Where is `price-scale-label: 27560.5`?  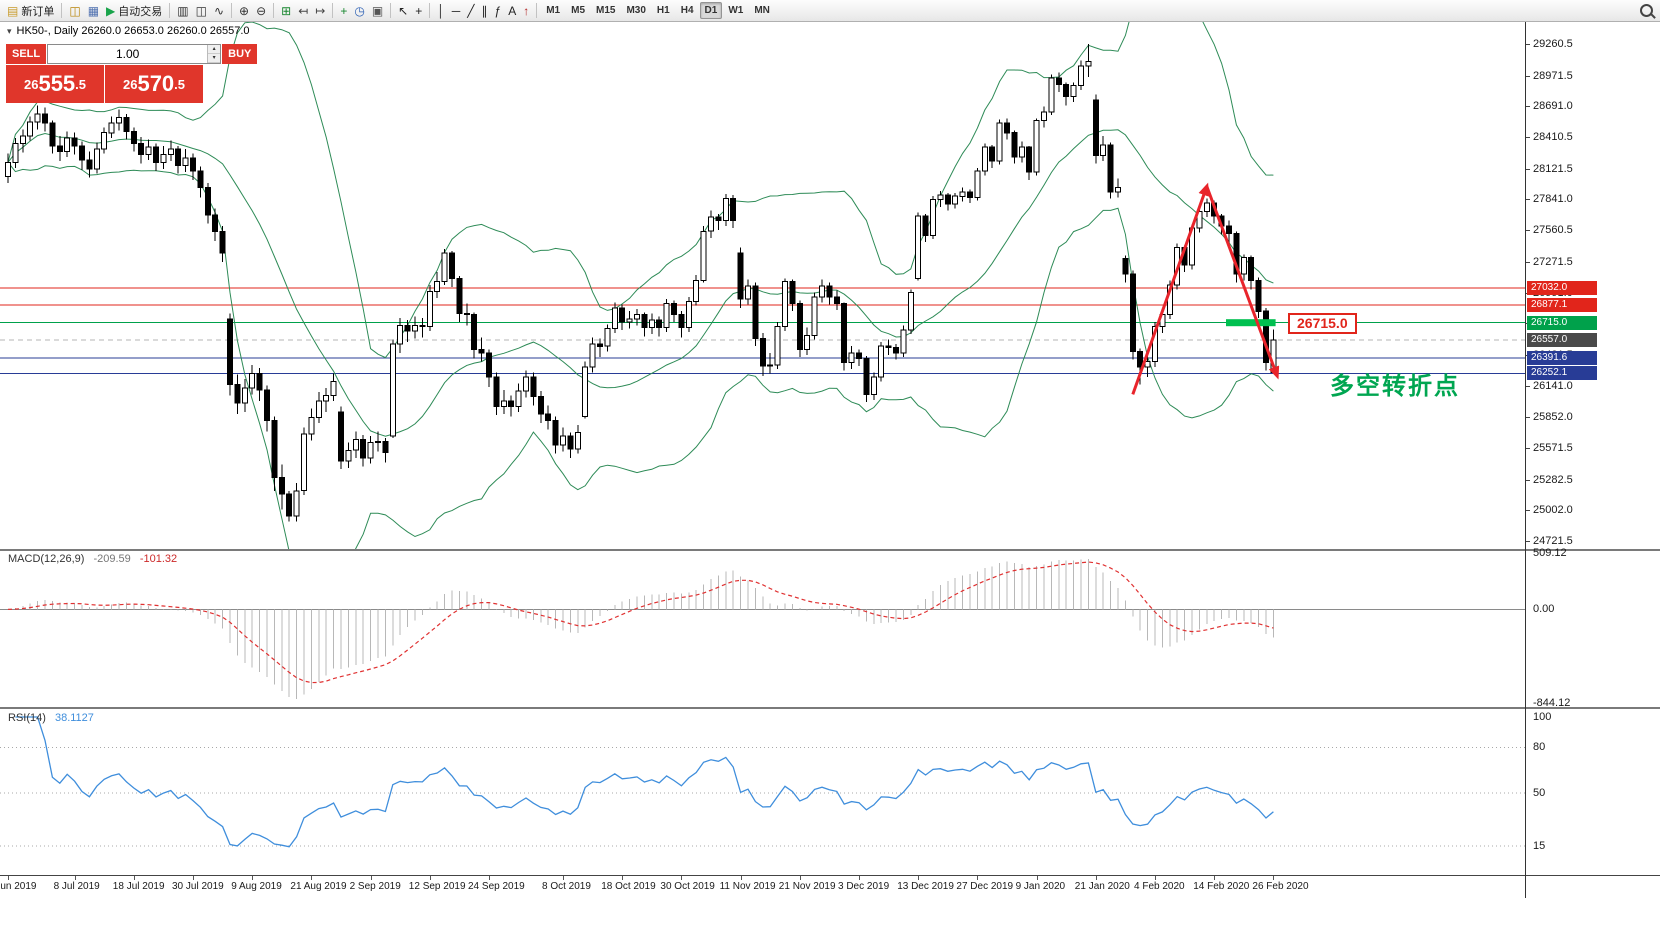
price-scale-label: 27560.5 is located at coordinates (1553, 230).